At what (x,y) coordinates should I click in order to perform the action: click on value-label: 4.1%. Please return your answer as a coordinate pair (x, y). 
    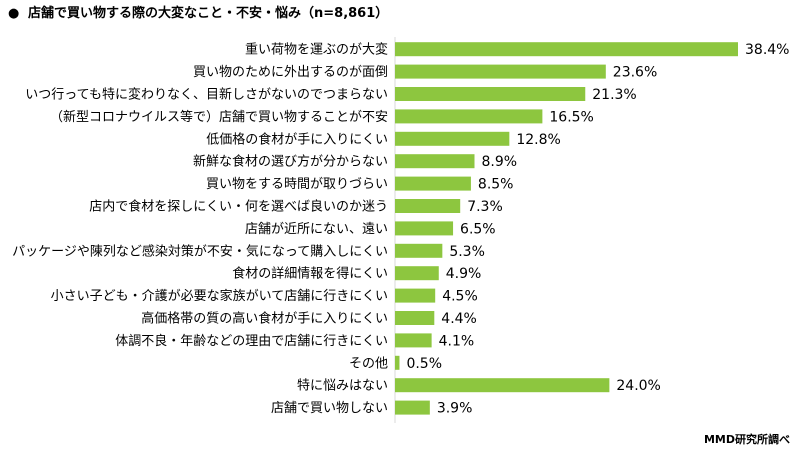
    Looking at the image, I should click on (457, 341).